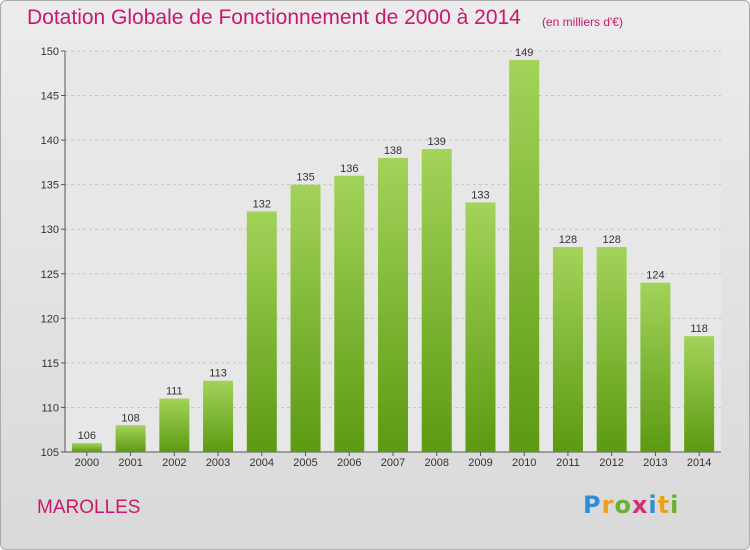  Describe the element at coordinates (699, 463) in the screenshot. I see `x-tick-label: 2014` at that location.